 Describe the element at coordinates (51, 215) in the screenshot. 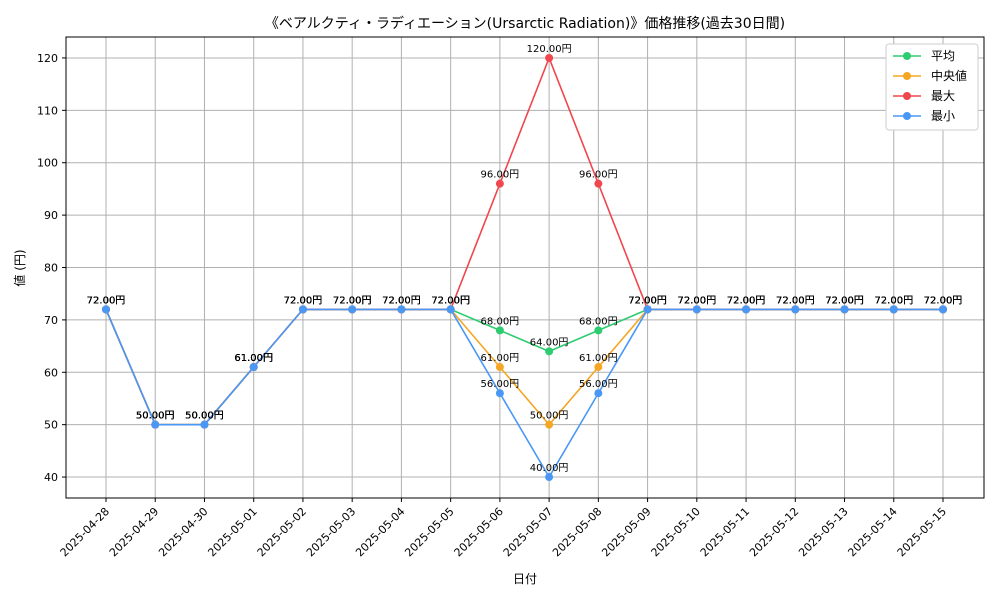

I see `y-tick-label: 90` at that location.